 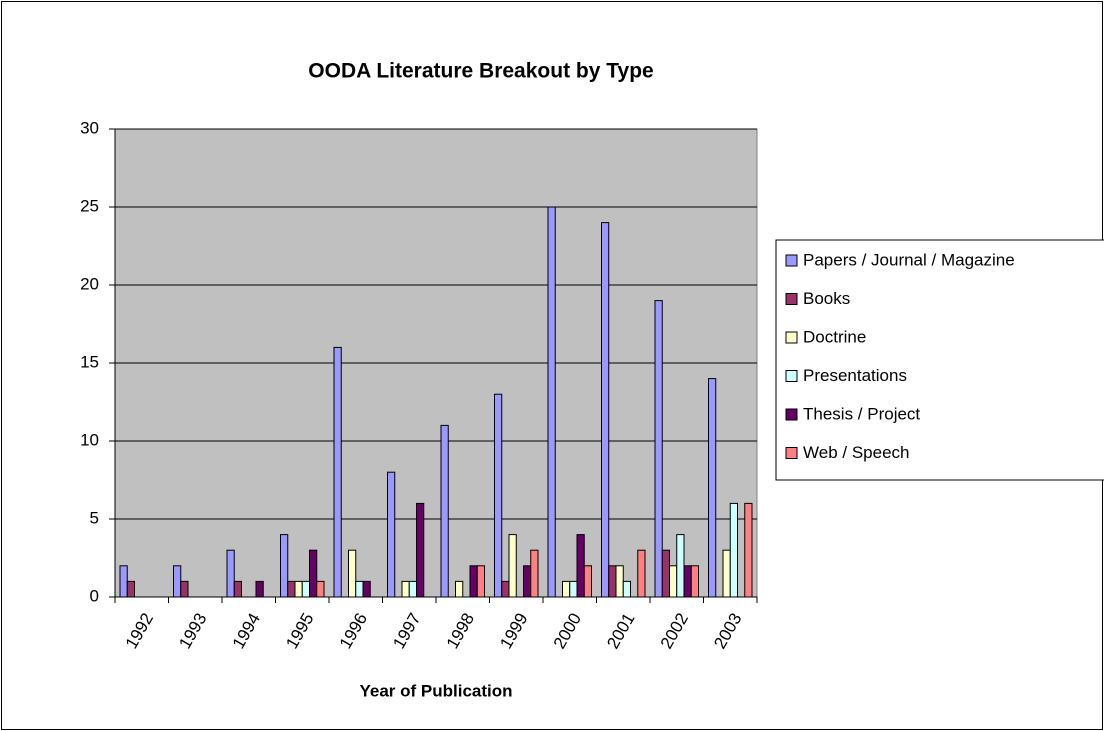 I want to click on y-tick-label: 10, so click(x=89, y=439).